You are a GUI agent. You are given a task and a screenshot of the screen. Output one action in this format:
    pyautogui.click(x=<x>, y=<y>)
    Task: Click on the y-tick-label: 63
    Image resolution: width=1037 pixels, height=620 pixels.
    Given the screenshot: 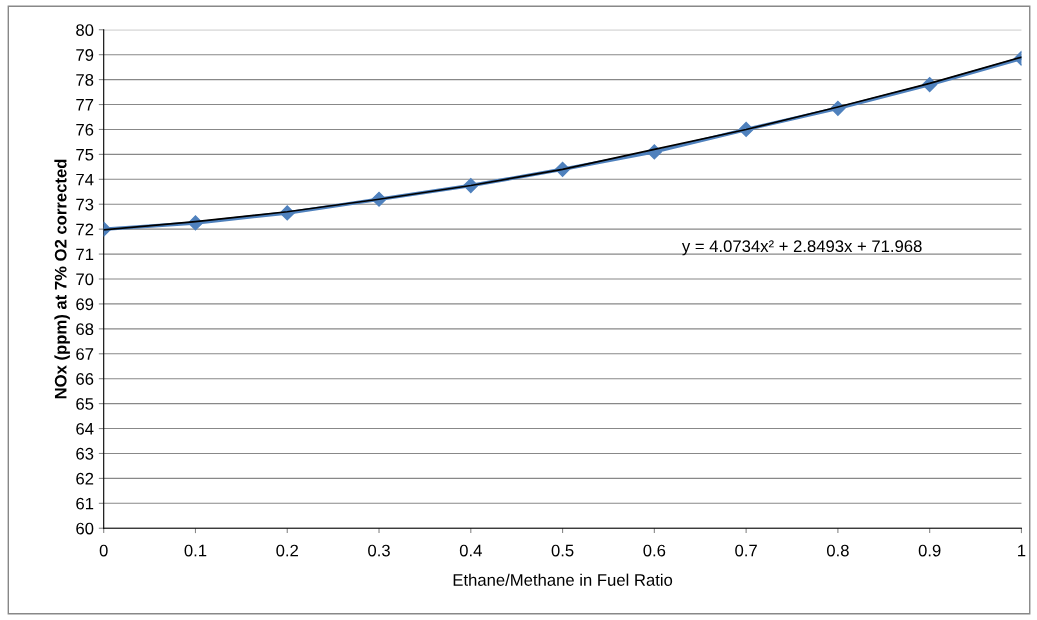 What is the action you would take?
    pyautogui.click(x=85, y=453)
    